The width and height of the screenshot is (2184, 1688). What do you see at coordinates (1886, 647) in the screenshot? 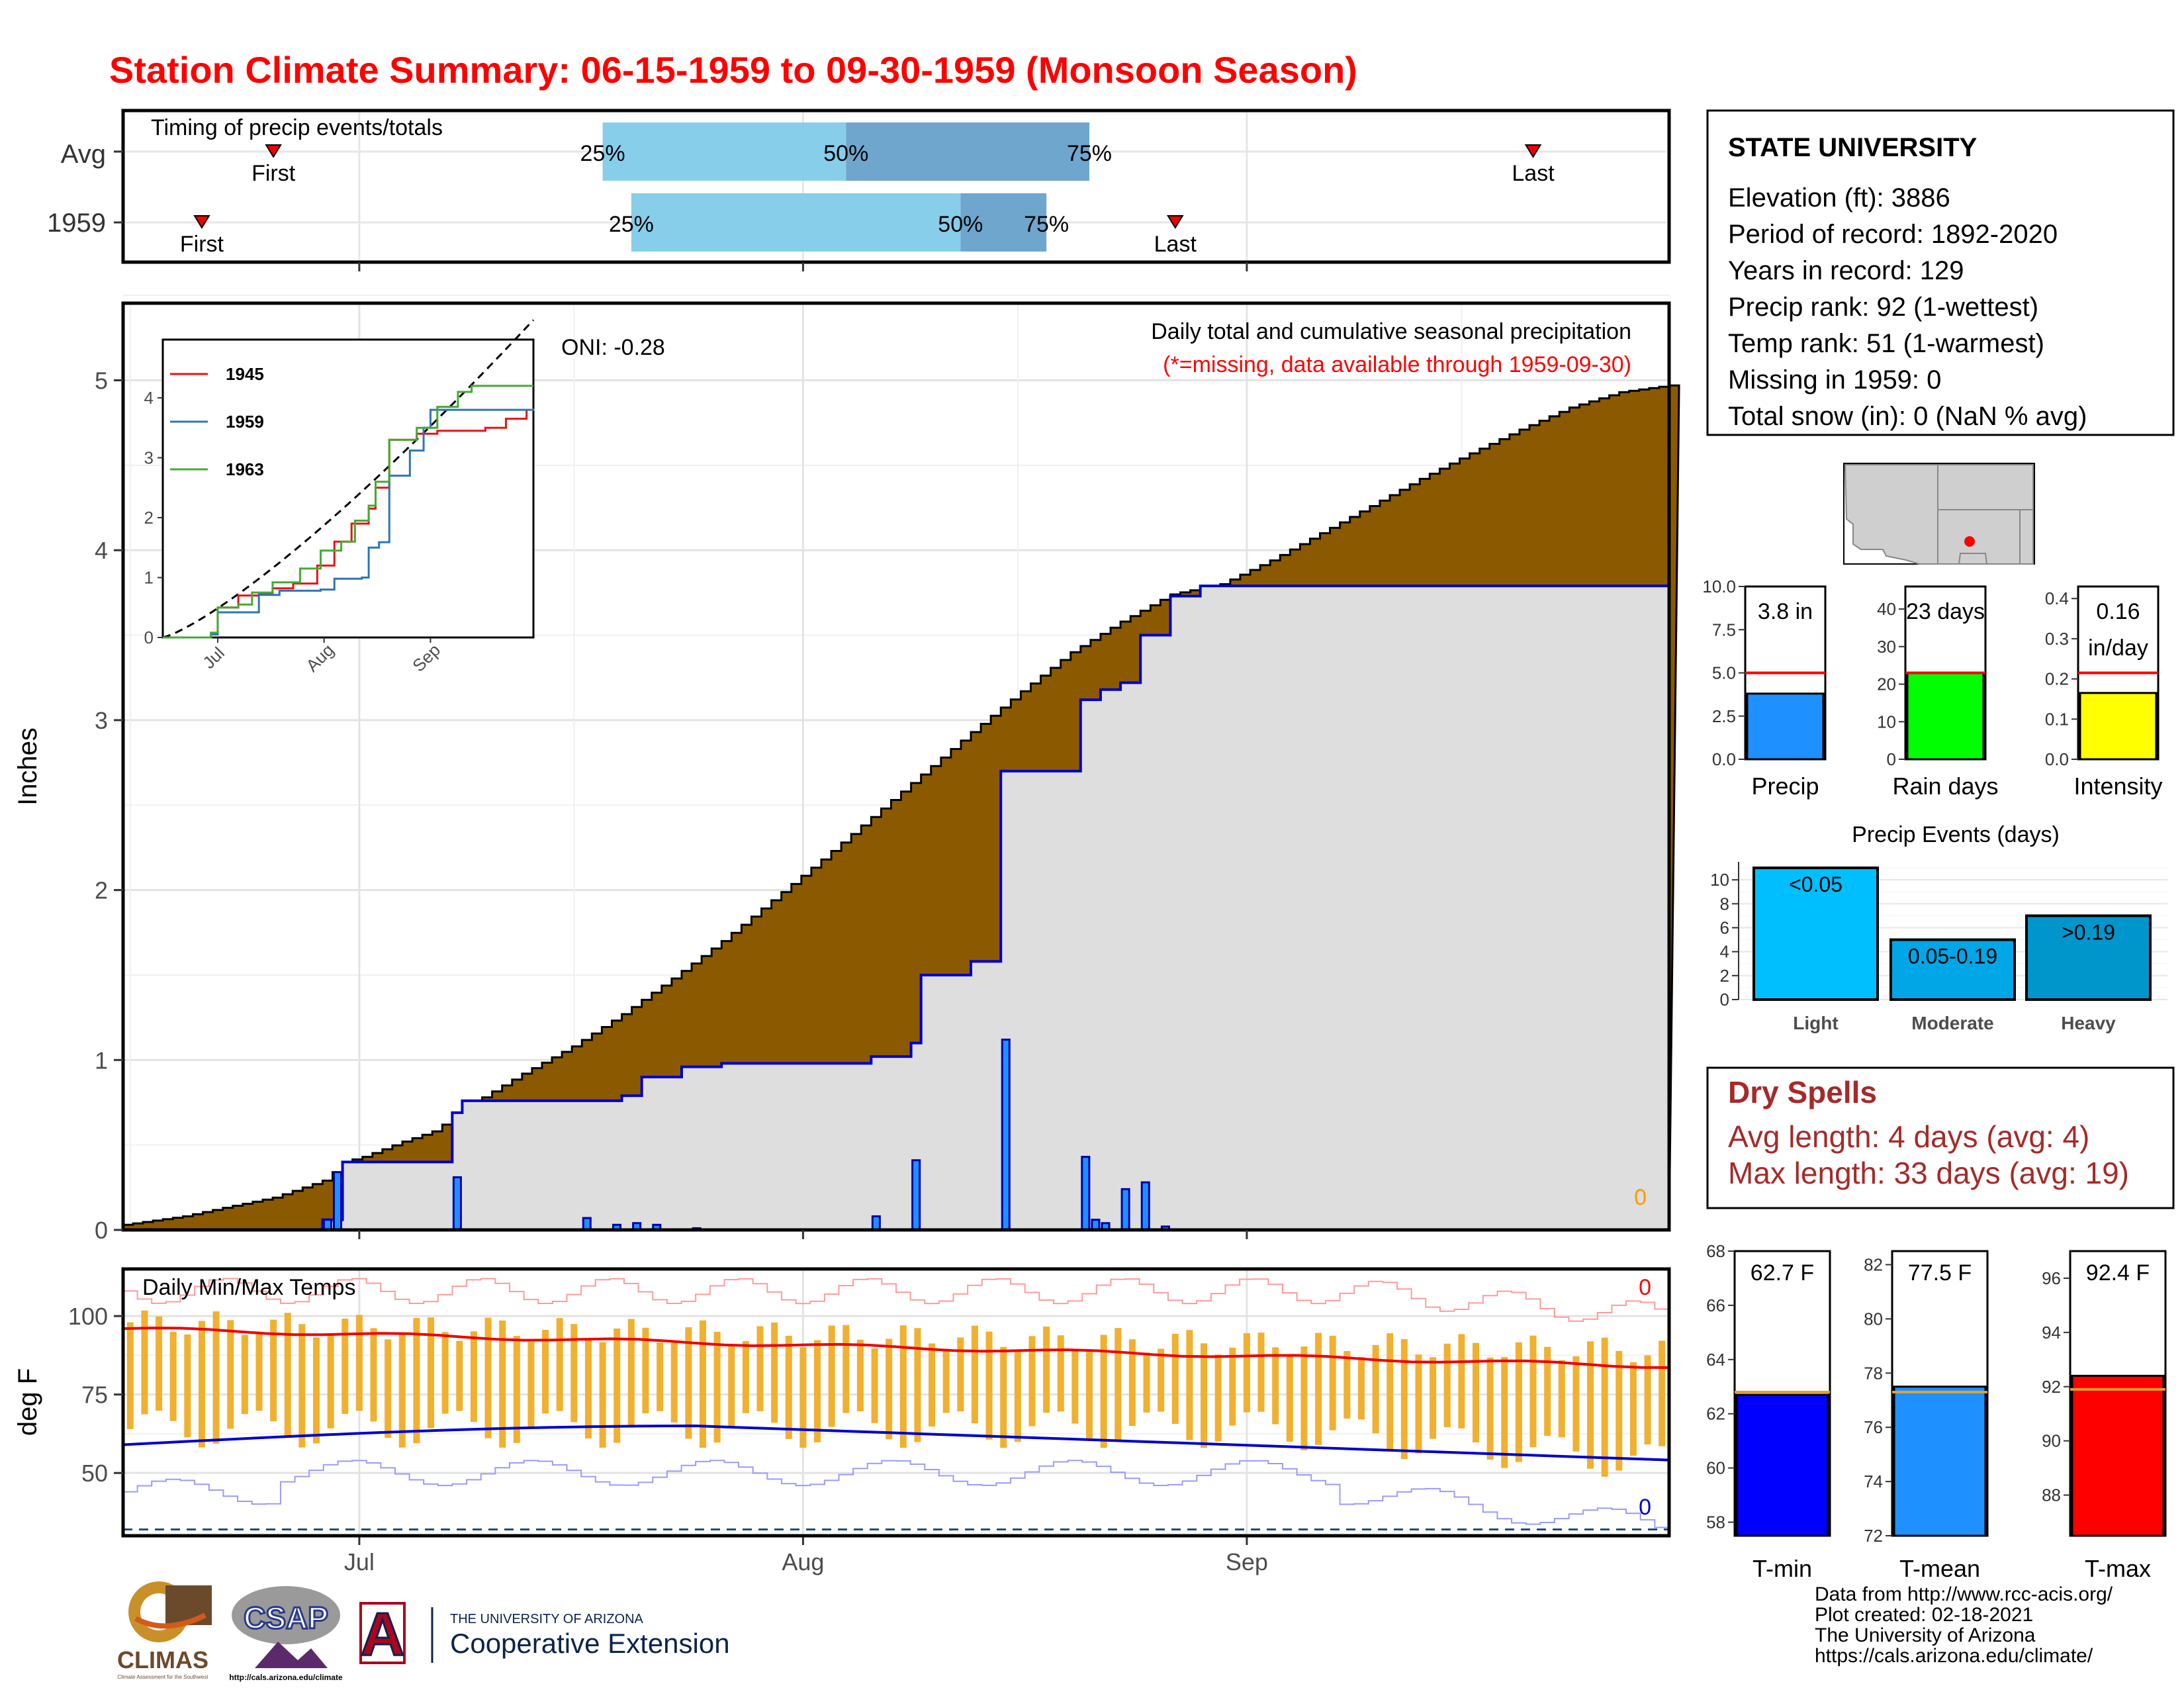
I see `summary-bar-ytick-label: 30` at bounding box center [1886, 647].